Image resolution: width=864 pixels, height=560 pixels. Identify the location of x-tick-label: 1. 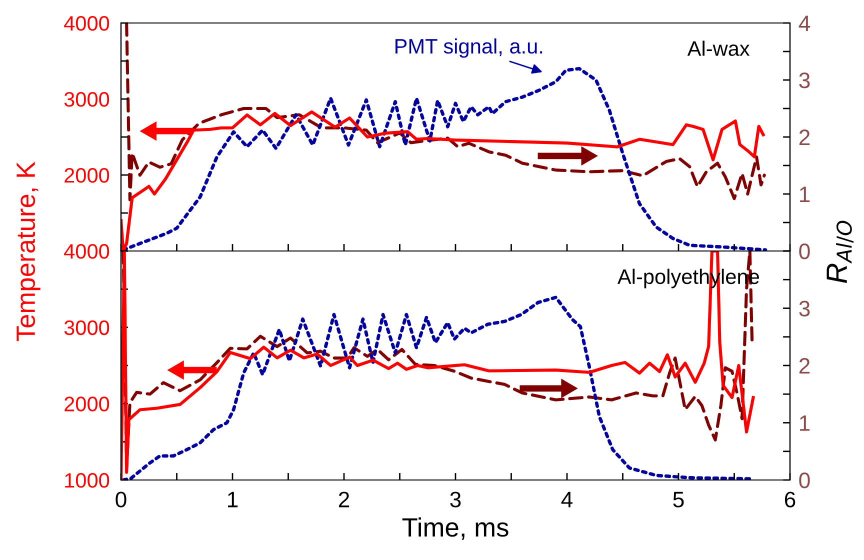
(233, 500).